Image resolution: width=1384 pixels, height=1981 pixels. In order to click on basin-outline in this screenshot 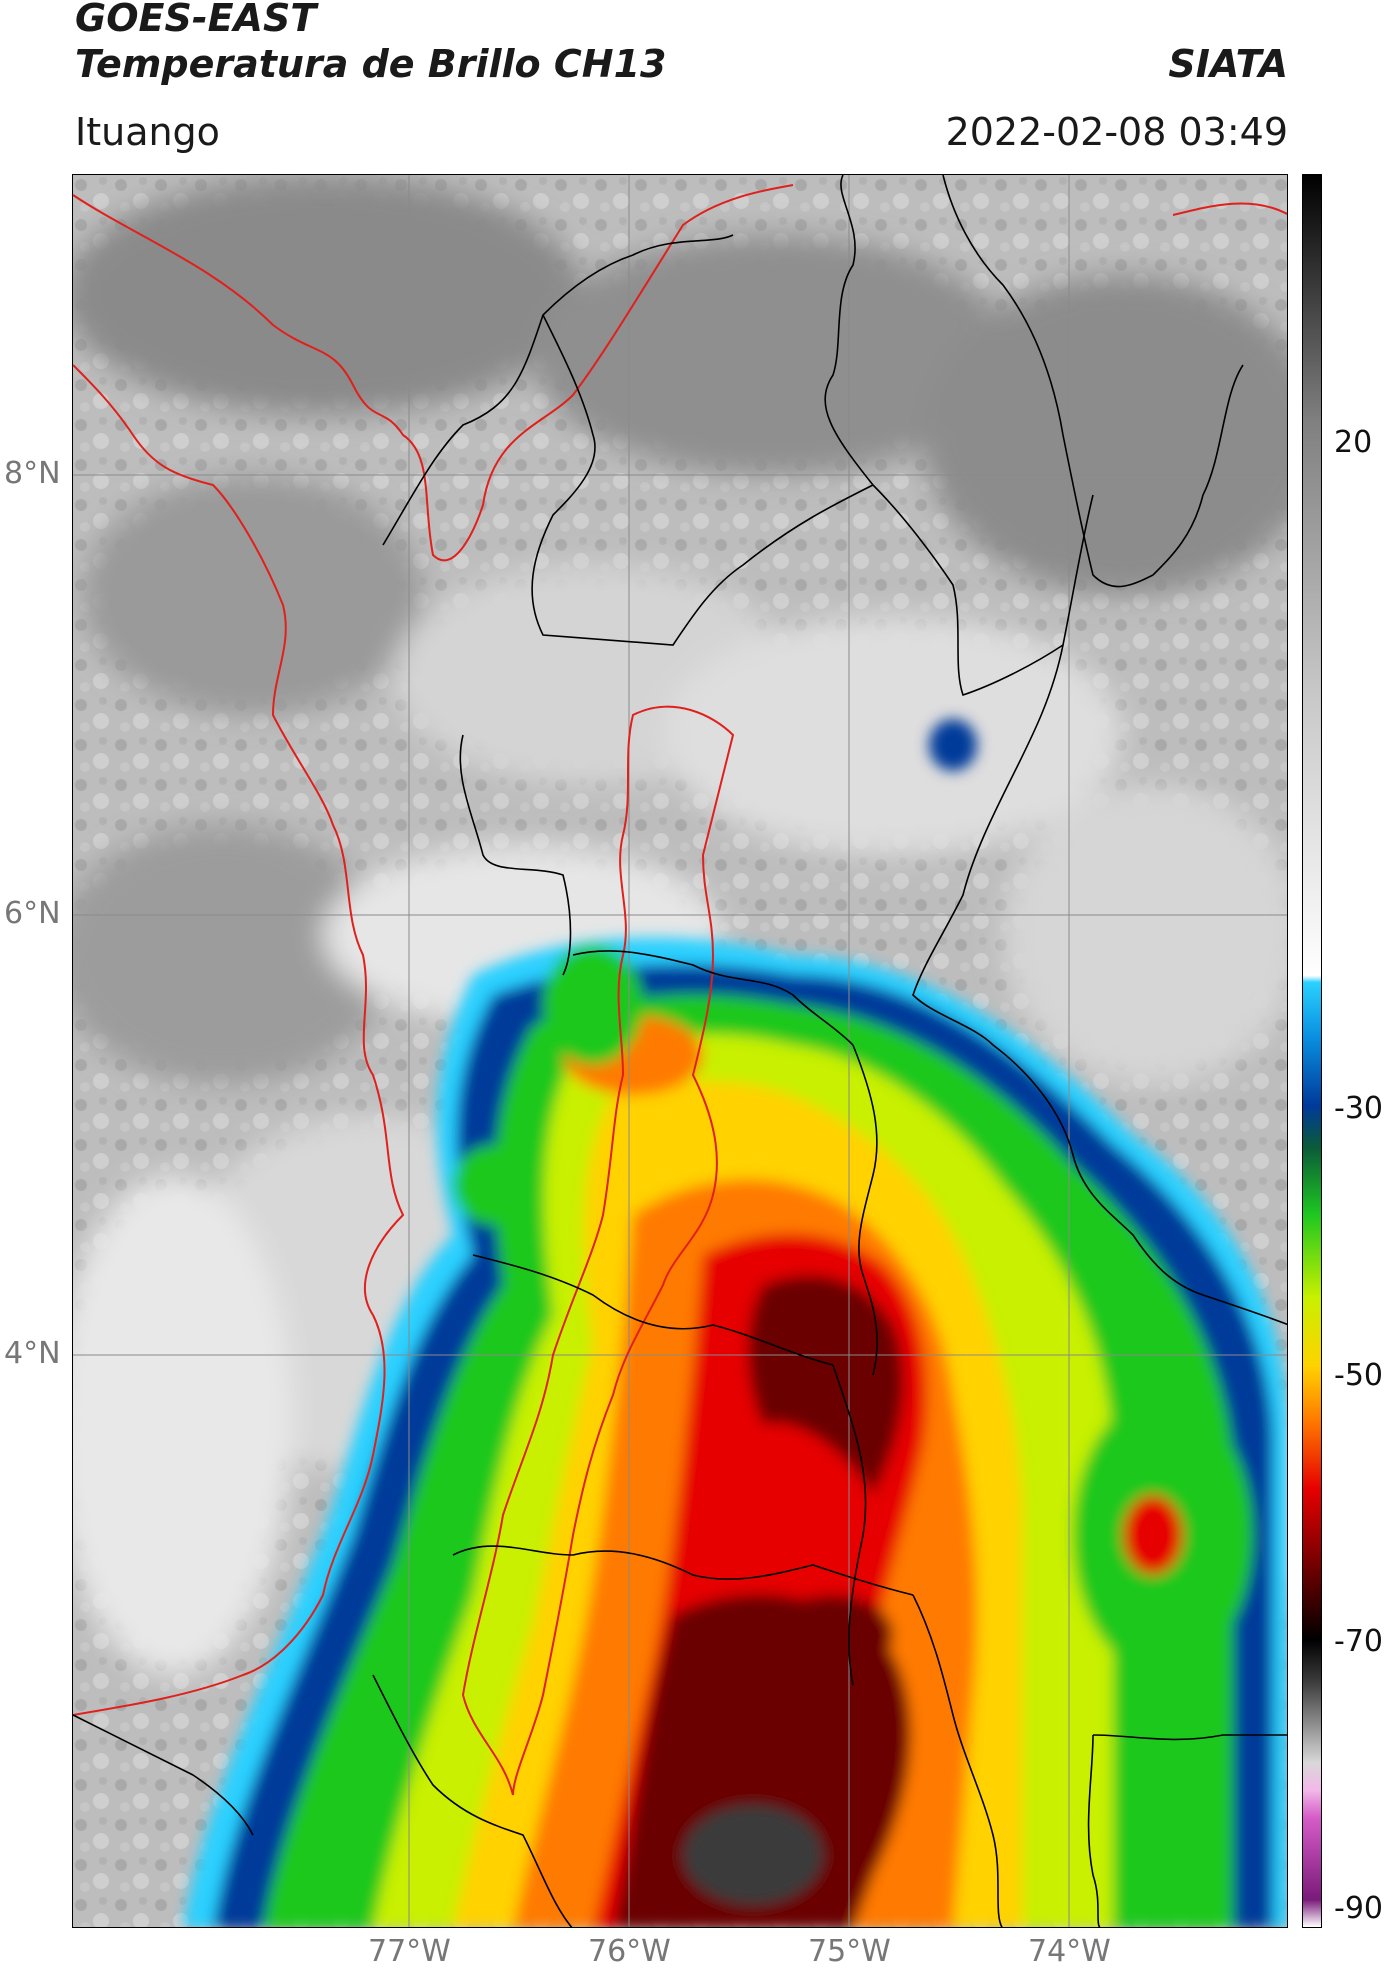, I will do `click(598, 1250)`.